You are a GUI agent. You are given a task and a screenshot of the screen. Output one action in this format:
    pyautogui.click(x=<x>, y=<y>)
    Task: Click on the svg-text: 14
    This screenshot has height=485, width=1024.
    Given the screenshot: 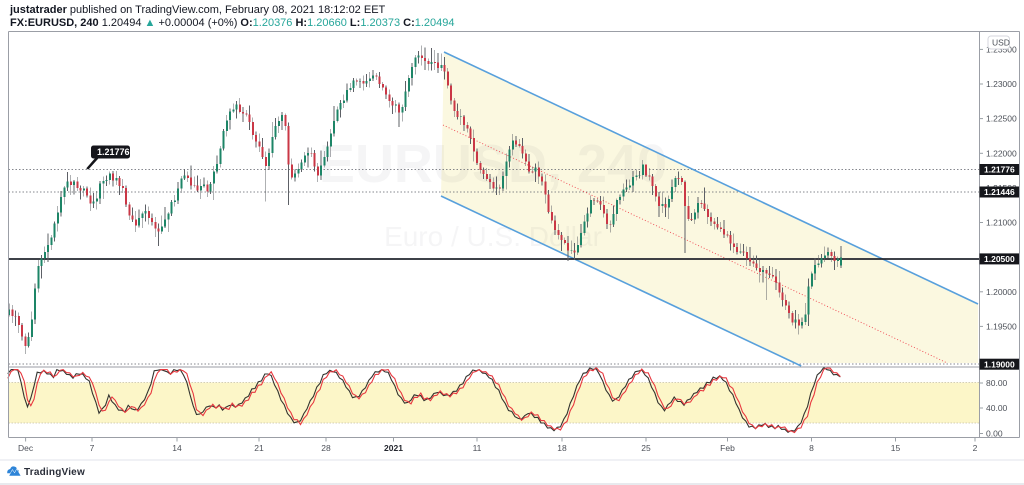 What is the action you would take?
    pyautogui.click(x=177, y=448)
    